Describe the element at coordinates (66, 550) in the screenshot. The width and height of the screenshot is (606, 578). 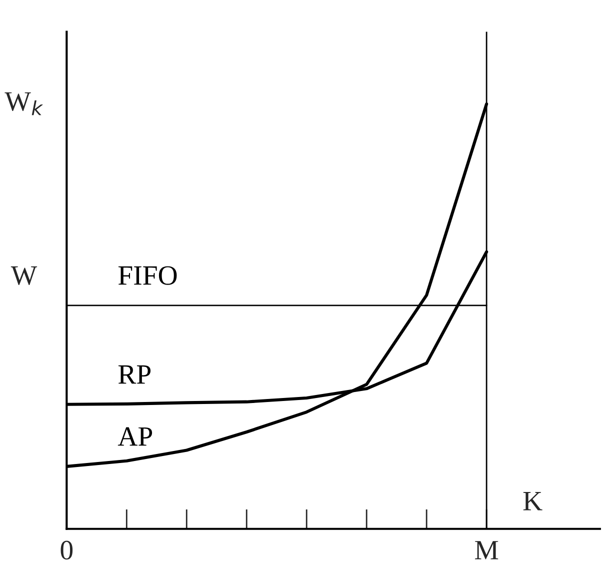
I see `x-tick-label: 0` at that location.